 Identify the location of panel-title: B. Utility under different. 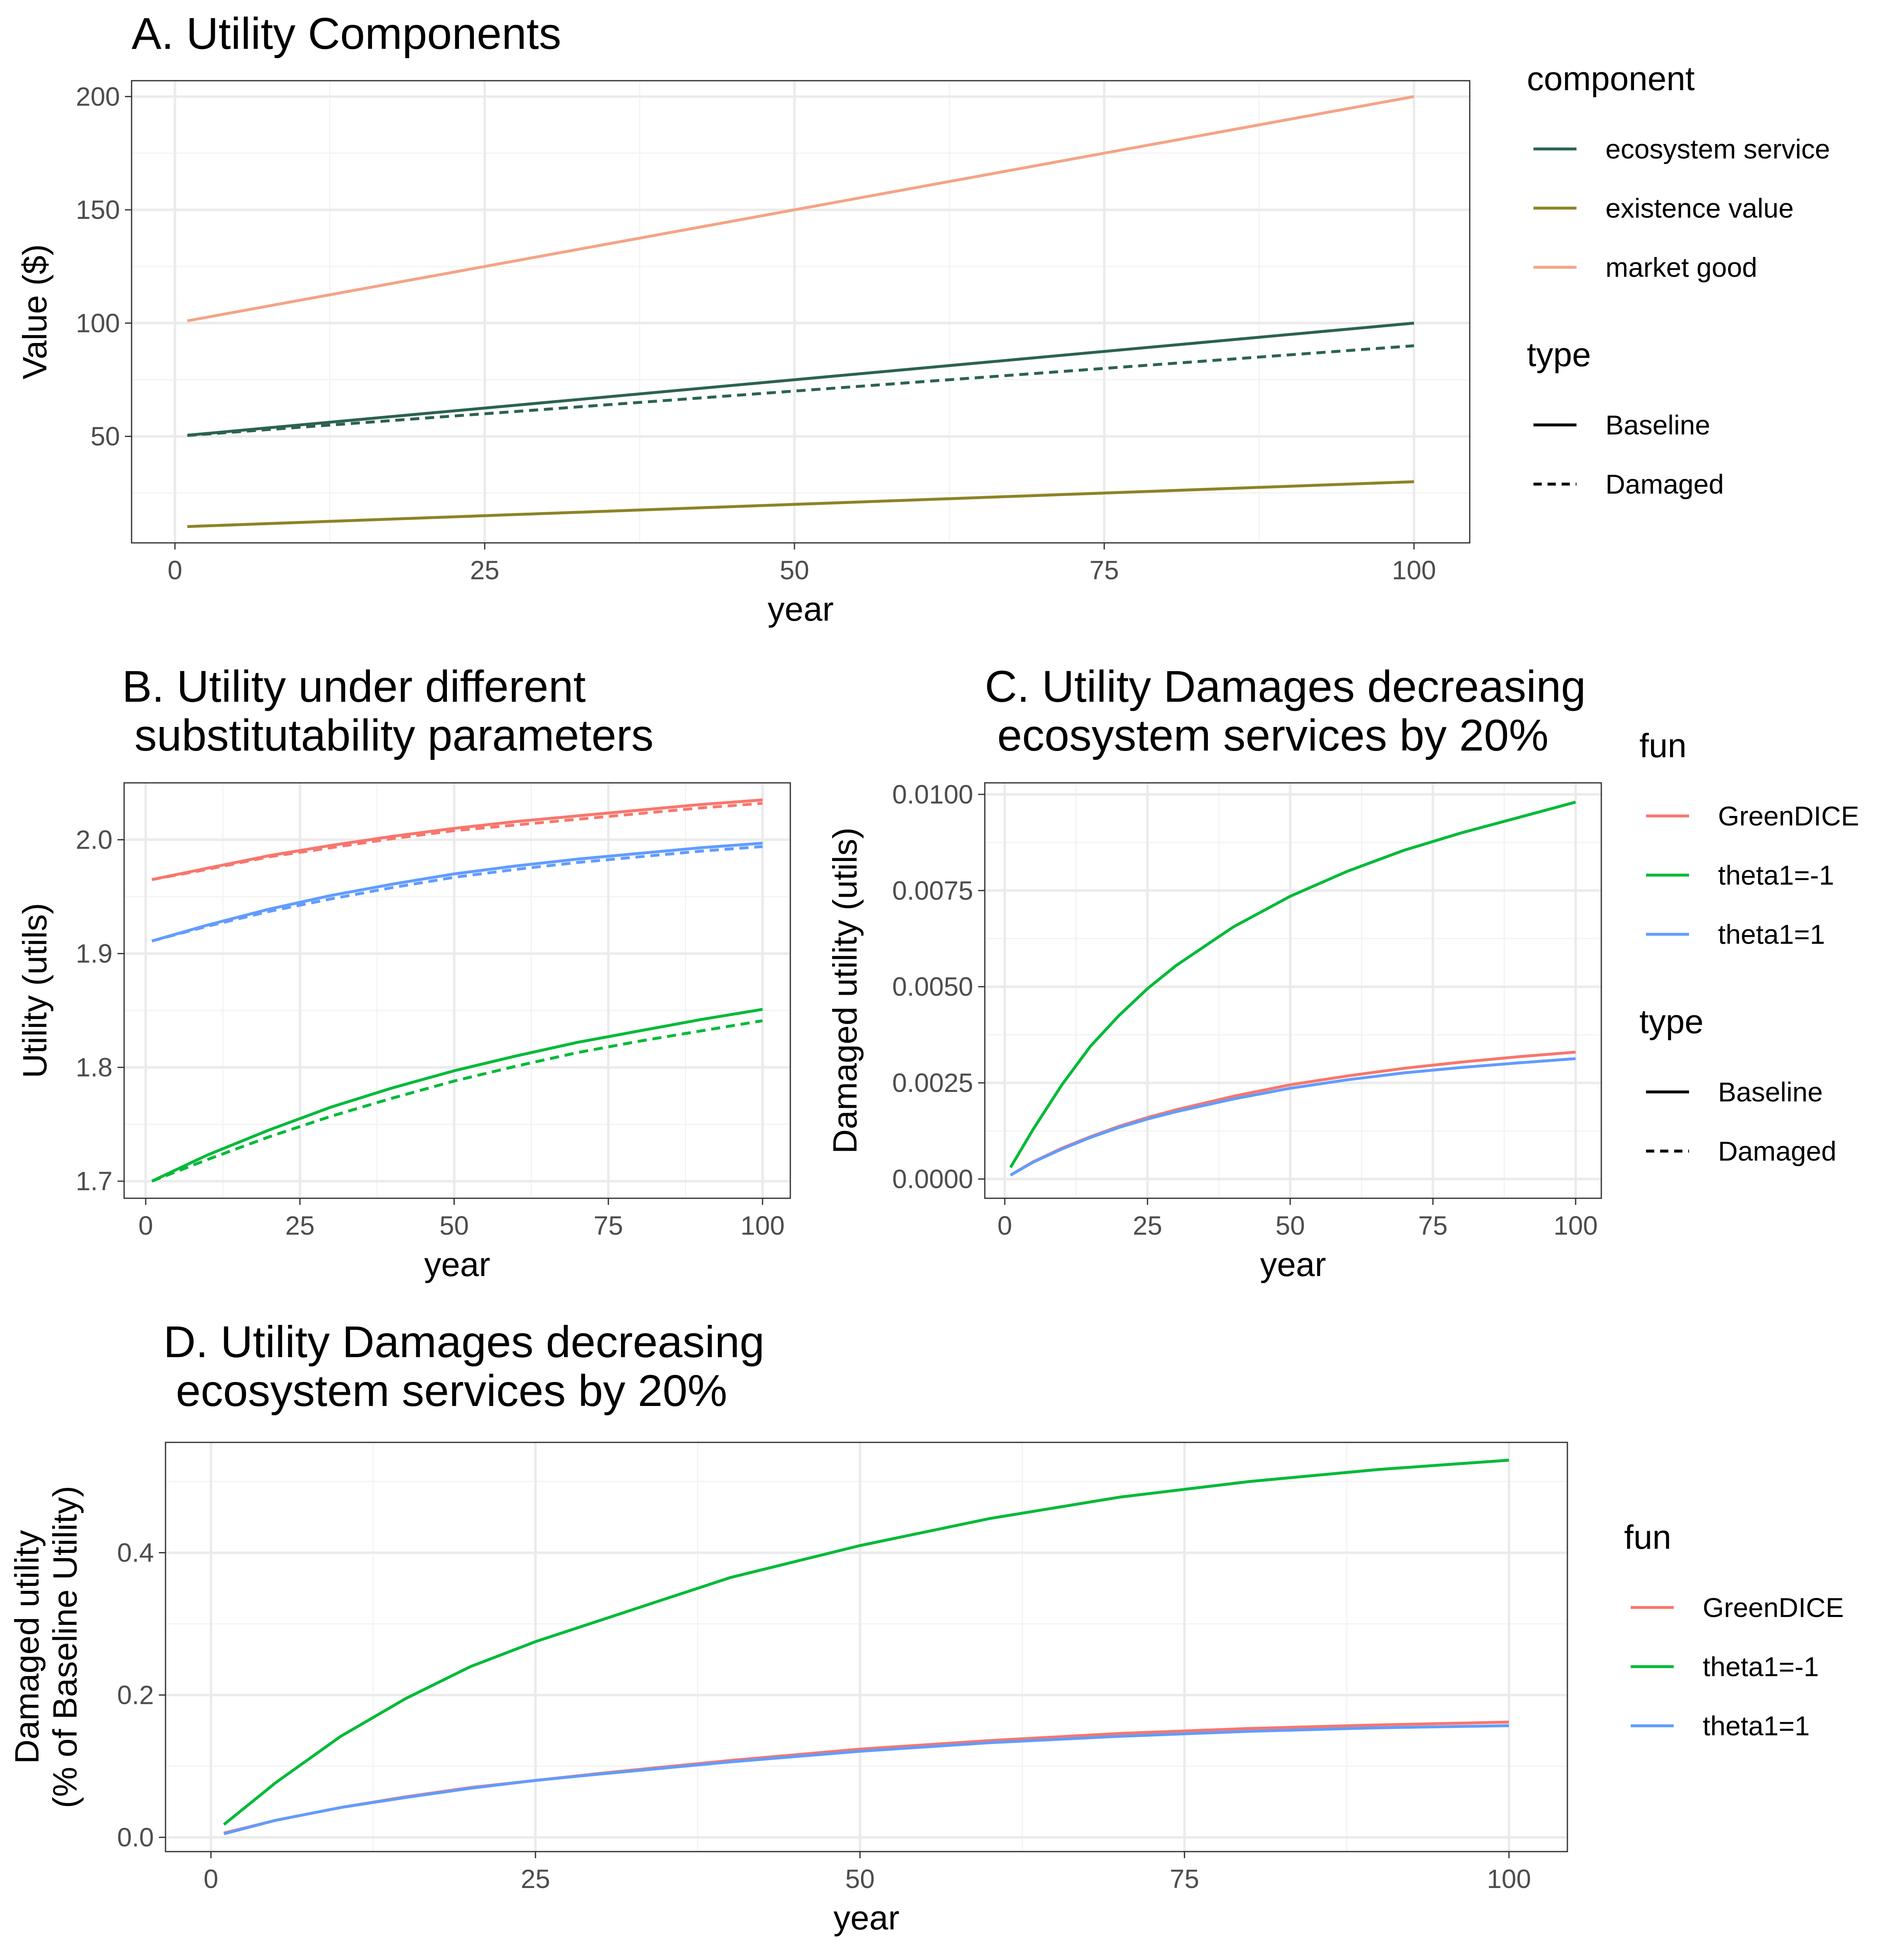
(354, 686).